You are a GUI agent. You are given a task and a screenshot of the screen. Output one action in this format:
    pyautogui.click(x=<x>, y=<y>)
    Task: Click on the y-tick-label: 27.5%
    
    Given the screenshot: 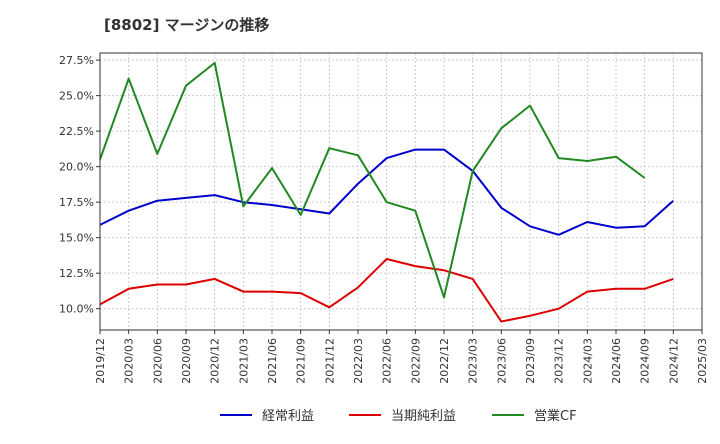 What is the action you would take?
    pyautogui.click(x=76, y=60)
    